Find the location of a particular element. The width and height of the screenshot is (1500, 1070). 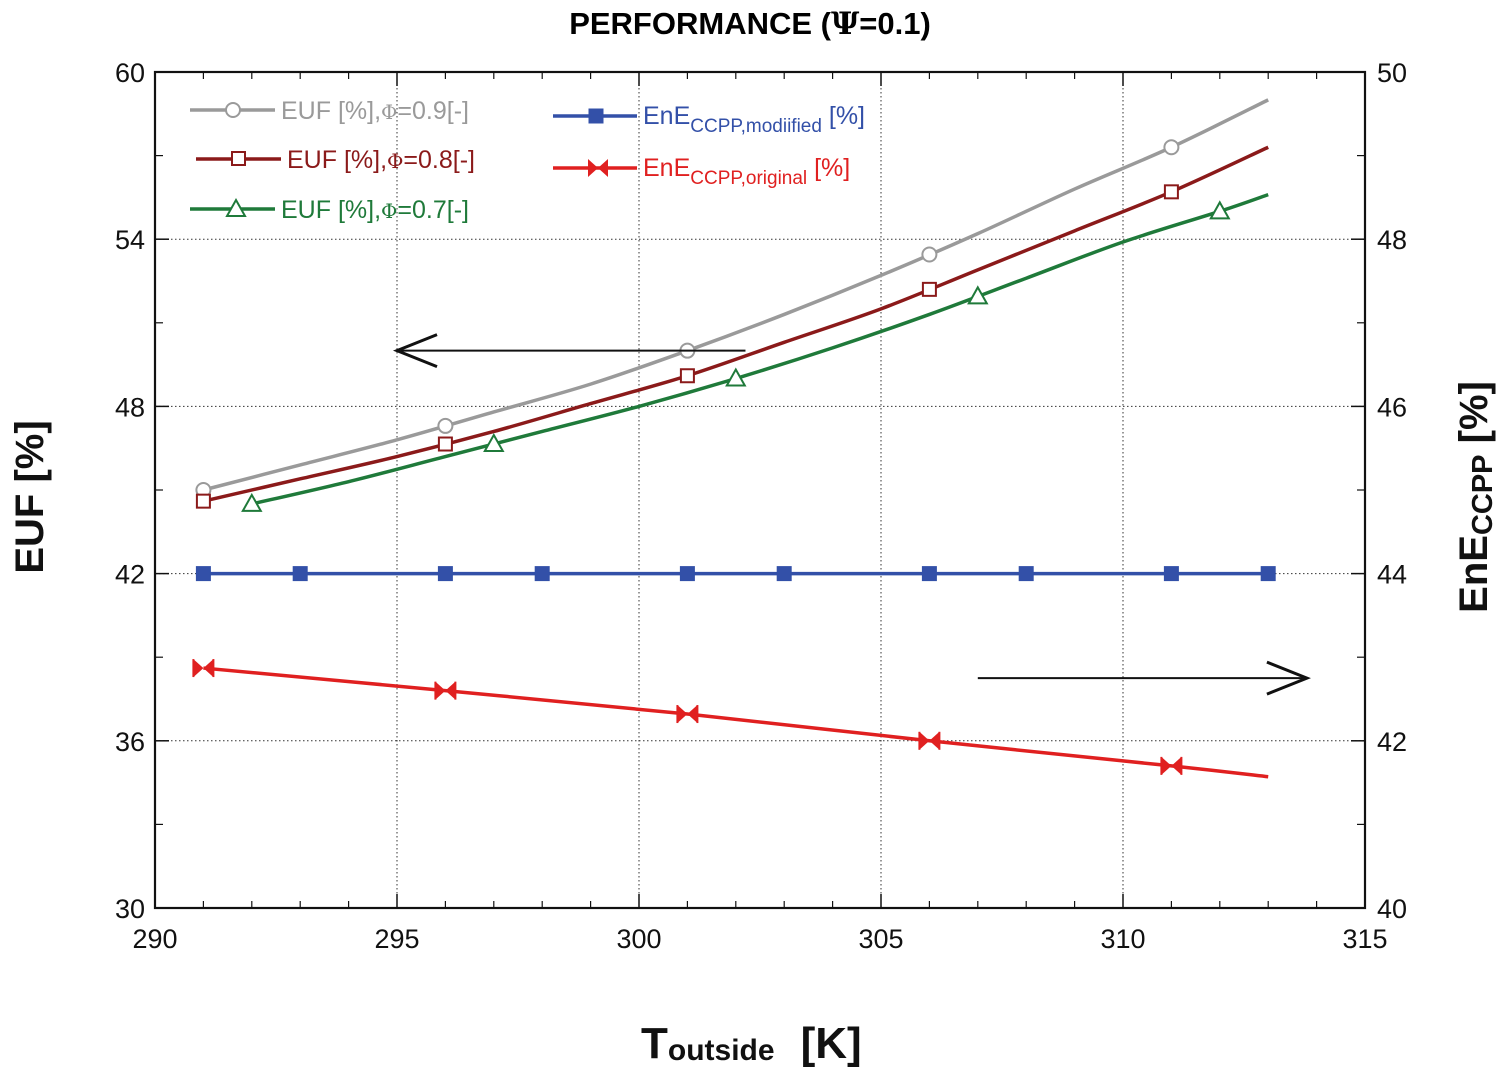

legend-item-euf-08: EUF [%],Φ=0.8[-] is located at coordinates (335, 160).